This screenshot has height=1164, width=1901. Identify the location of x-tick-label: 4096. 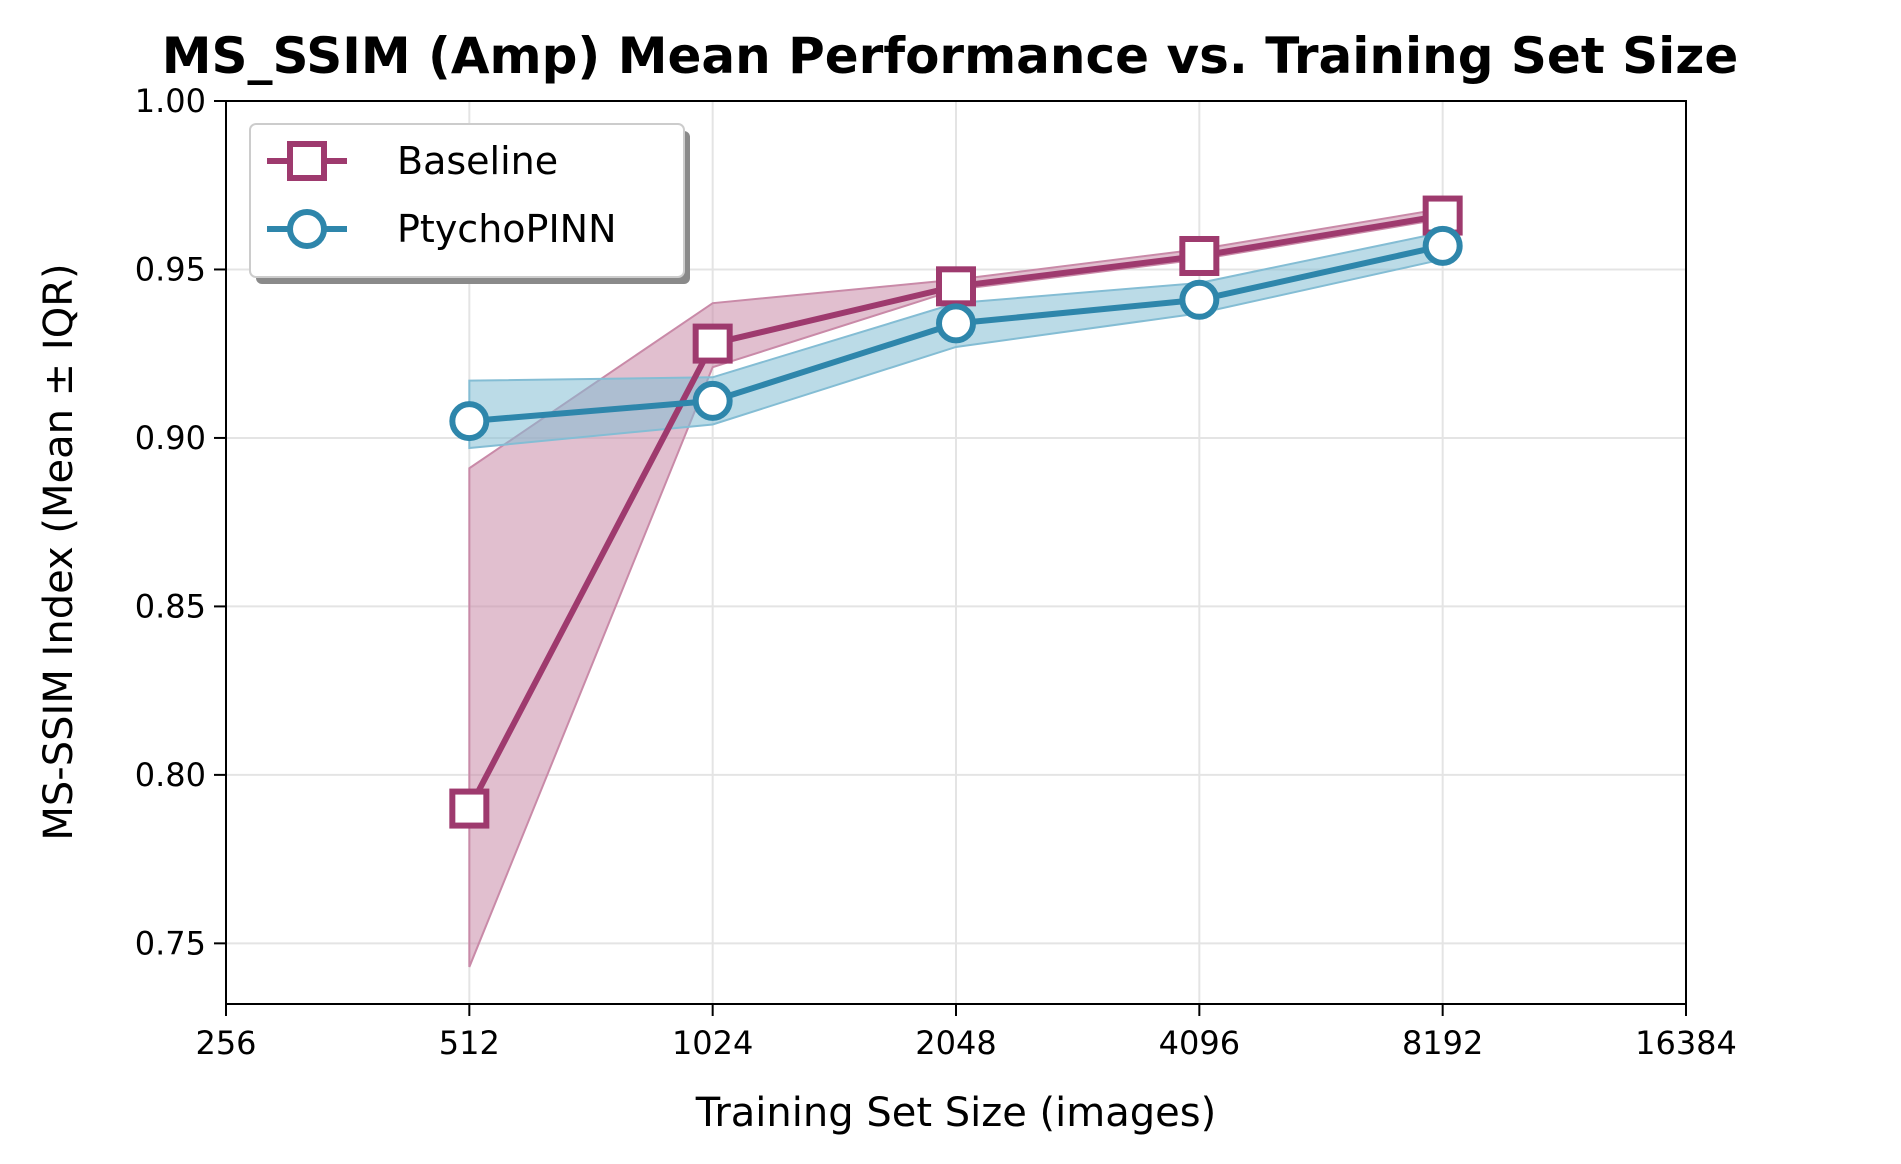
(1199, 1043).